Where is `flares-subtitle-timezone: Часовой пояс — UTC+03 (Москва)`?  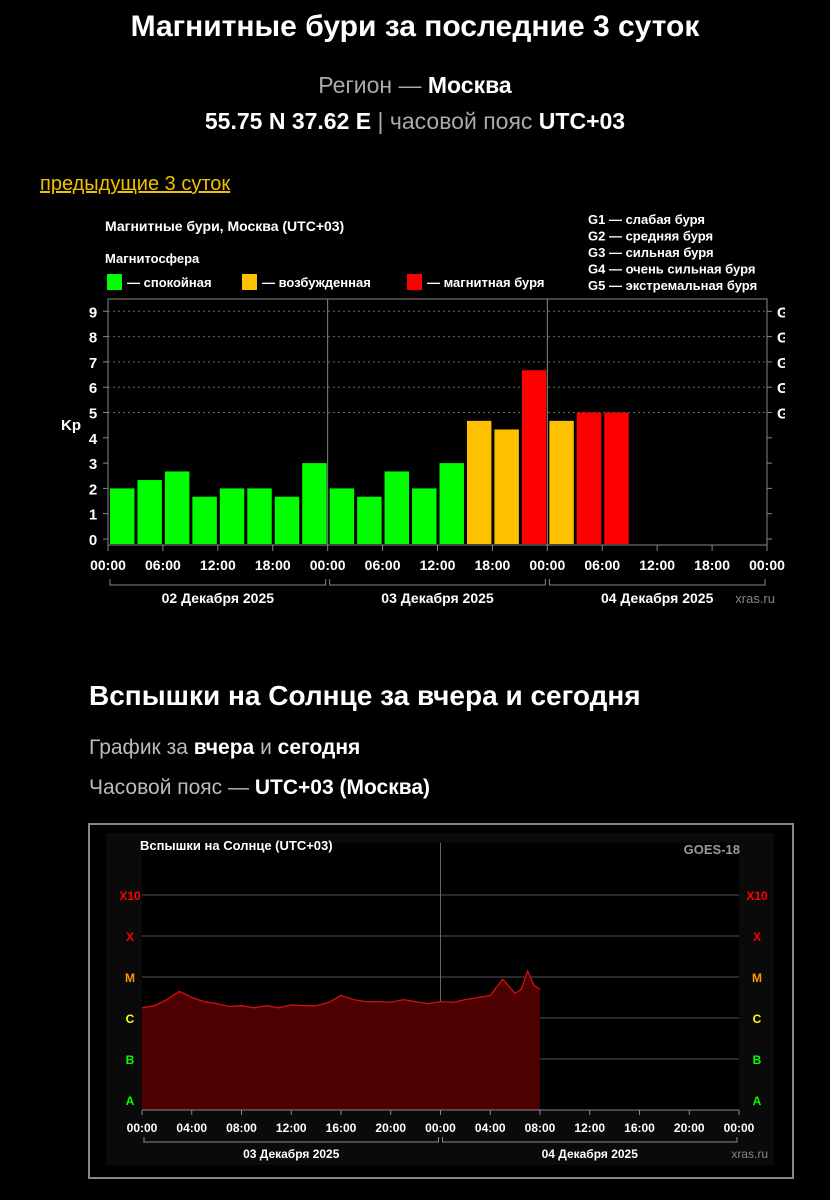 flares-subtitle-timezone: Часовой пояс — UTC+03 (Москва) is located at coordinates (259, 788).